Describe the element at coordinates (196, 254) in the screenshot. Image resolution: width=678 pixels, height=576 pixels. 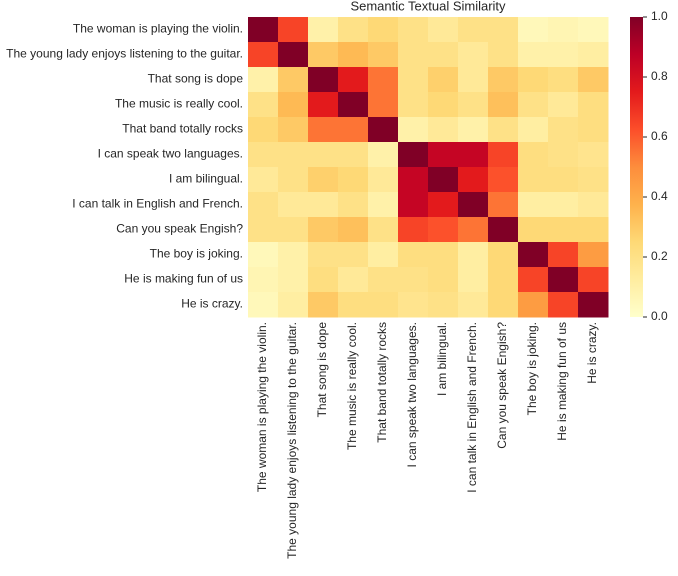
I see `y-tick-label: The boy is joking.` at that location.